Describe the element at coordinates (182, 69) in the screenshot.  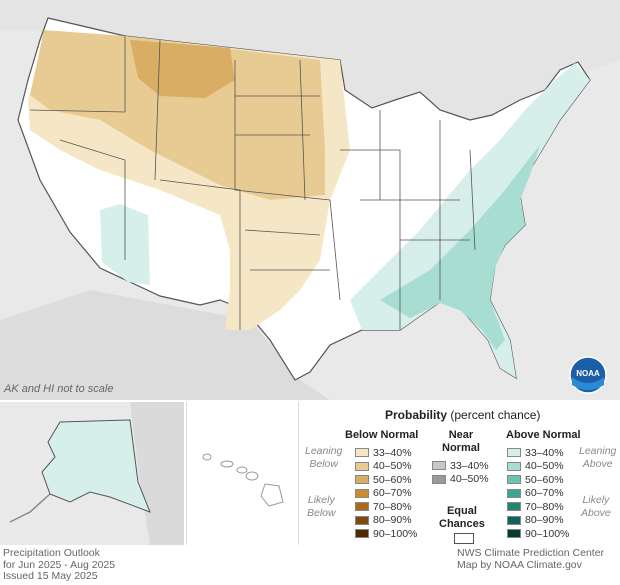
I see `below-50-60-region` at that location.